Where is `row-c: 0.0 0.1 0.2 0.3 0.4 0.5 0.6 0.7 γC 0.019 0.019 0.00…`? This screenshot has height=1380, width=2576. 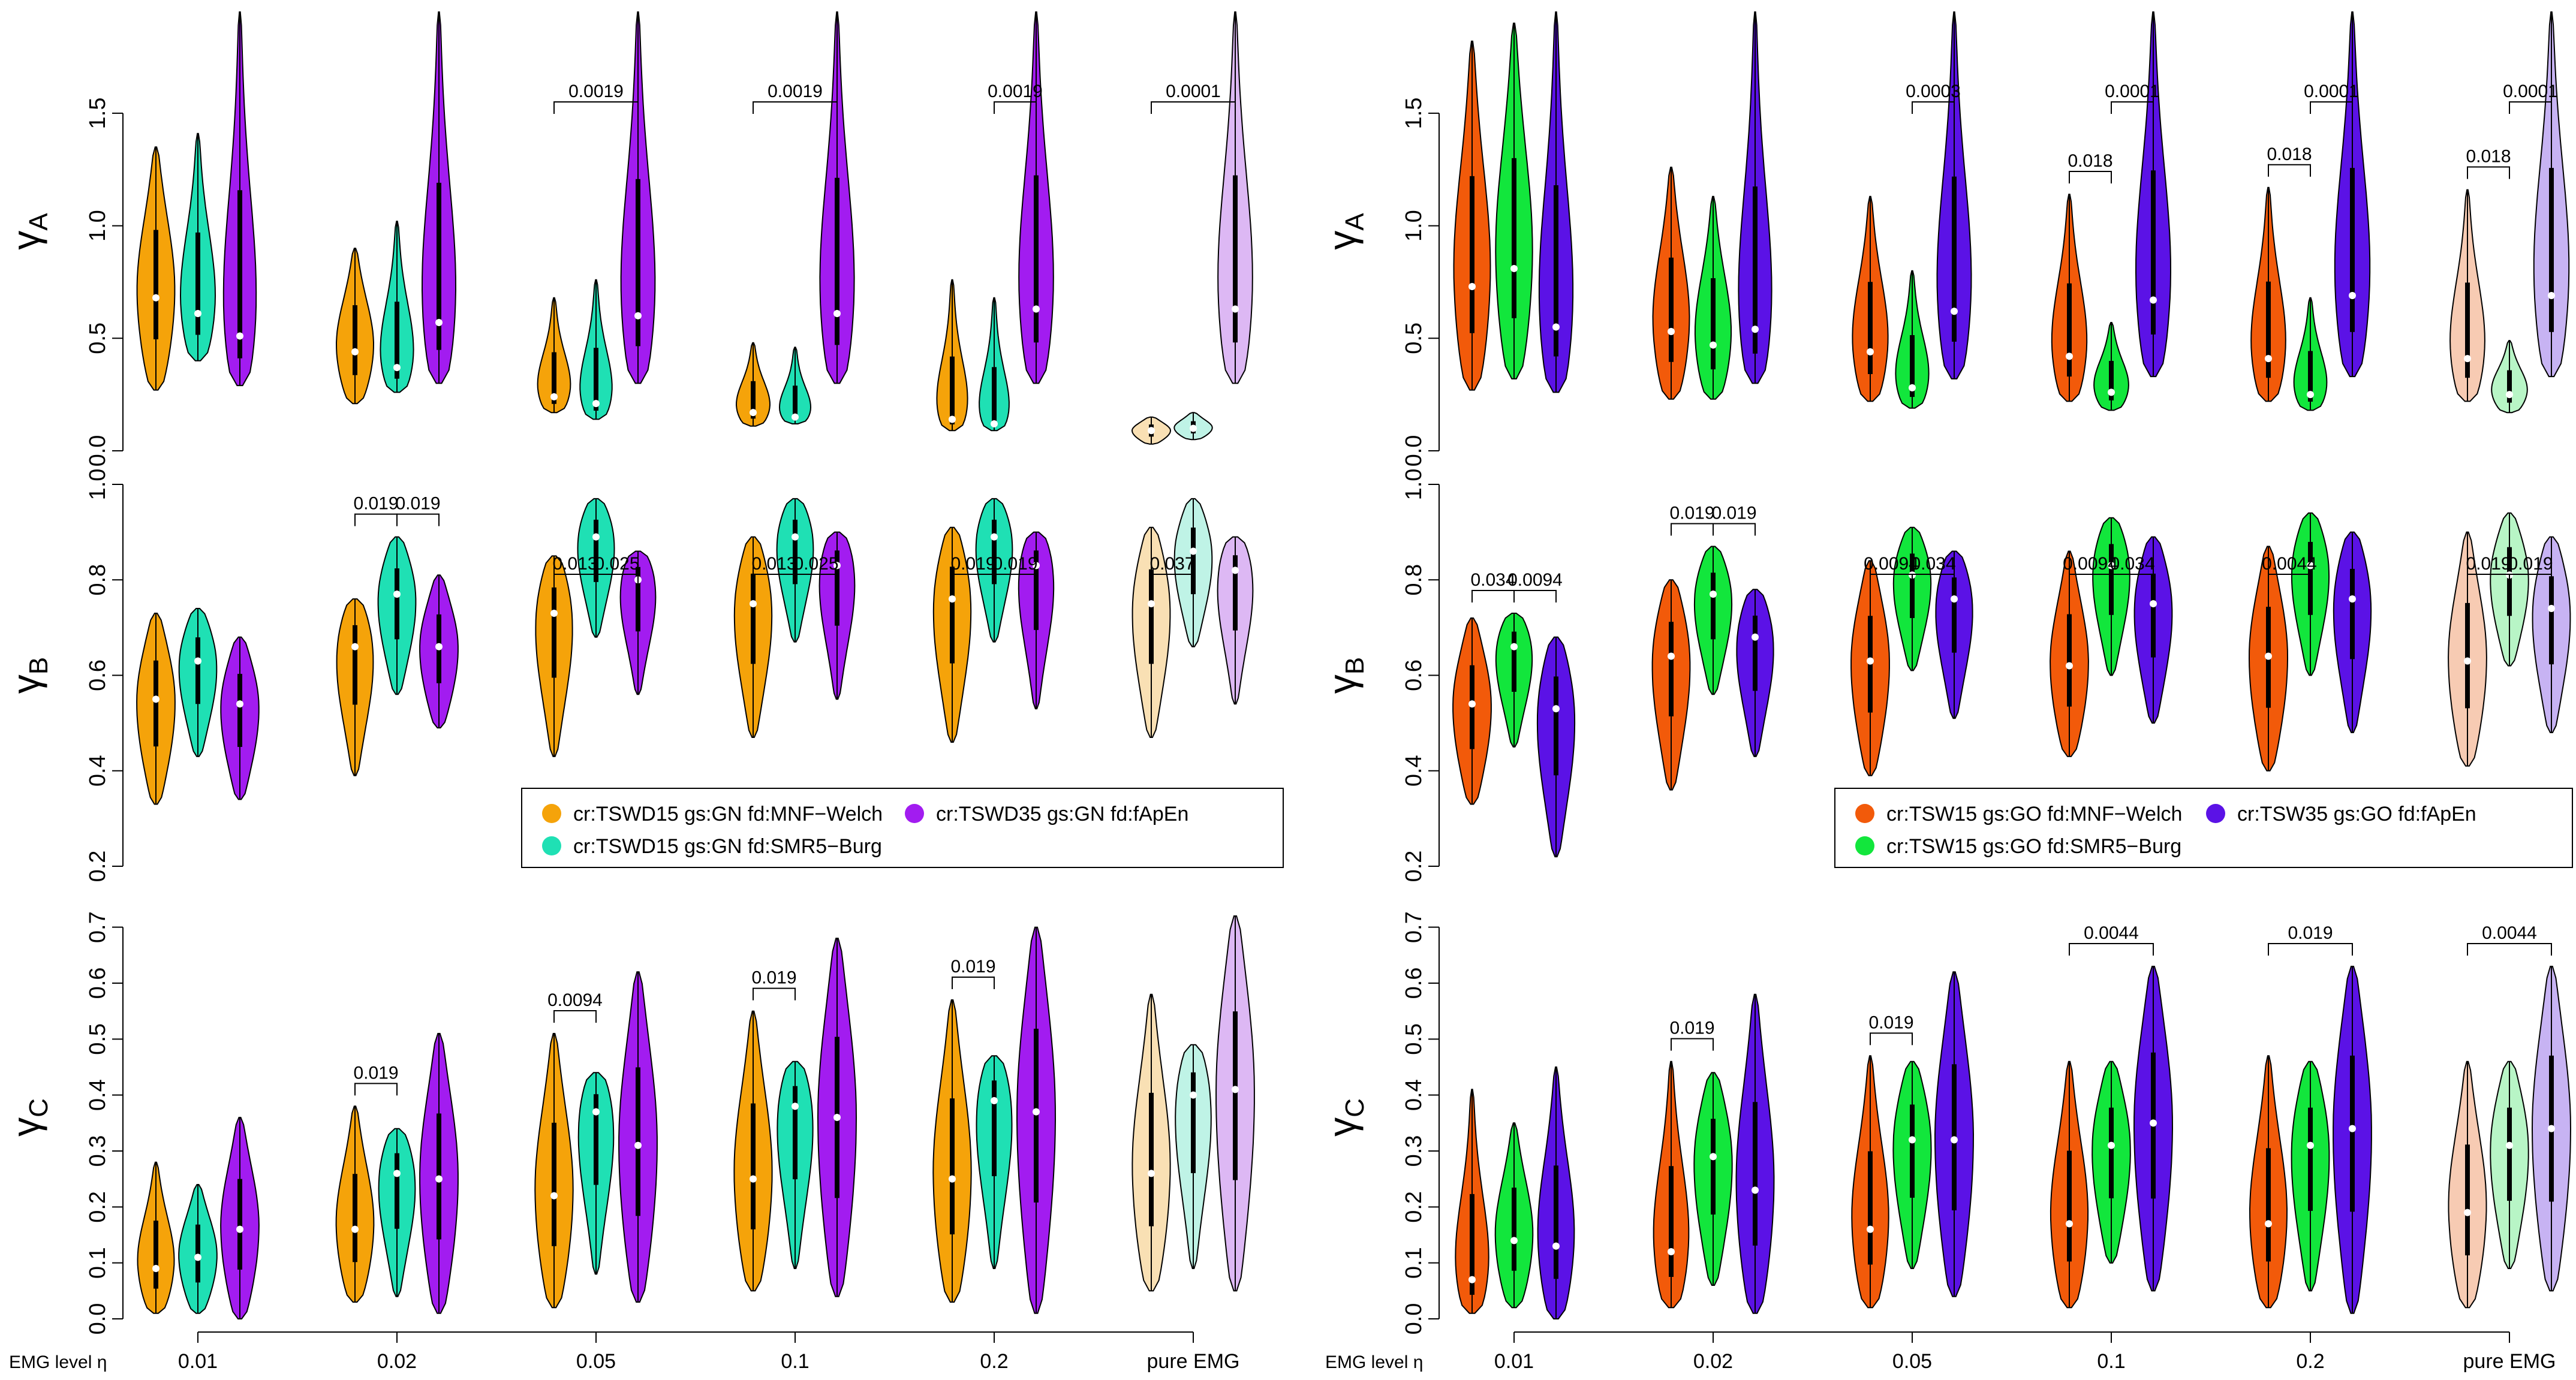 row-c: 0.0 0.1 0.2 0.3 0.4 0.5 0.6 0.7 γC 0.019 0.019 0.00… is located at coordinates (1946, 1122).